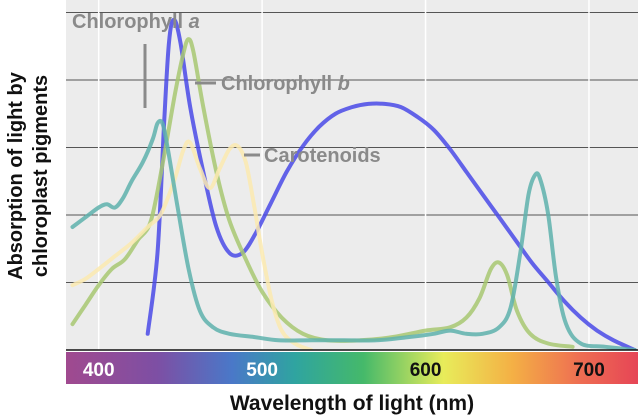 Image resolution: width=640 pixels, height=418 pixels. What do you see at coordinates (136, 22) in the screenshot?
I see `chlorophyll-a-label: Chlorophyll a` at bounding box center [136, 22].